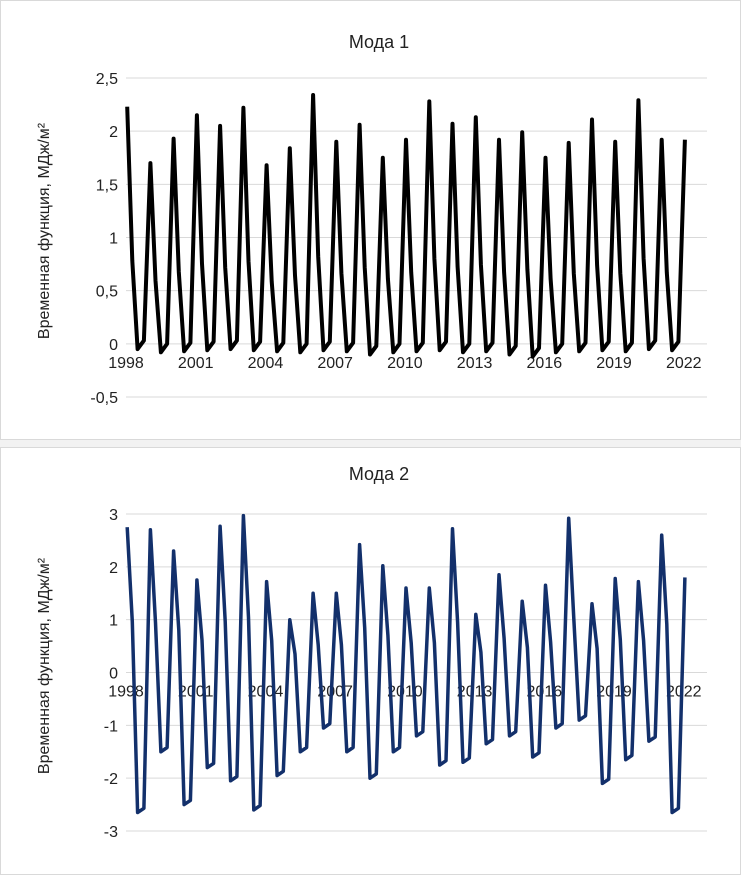  What do you see at coordinates (107, 185) in the screenshot?
I see `y-tick-label: 1,5` at bounding box center [107, 185].